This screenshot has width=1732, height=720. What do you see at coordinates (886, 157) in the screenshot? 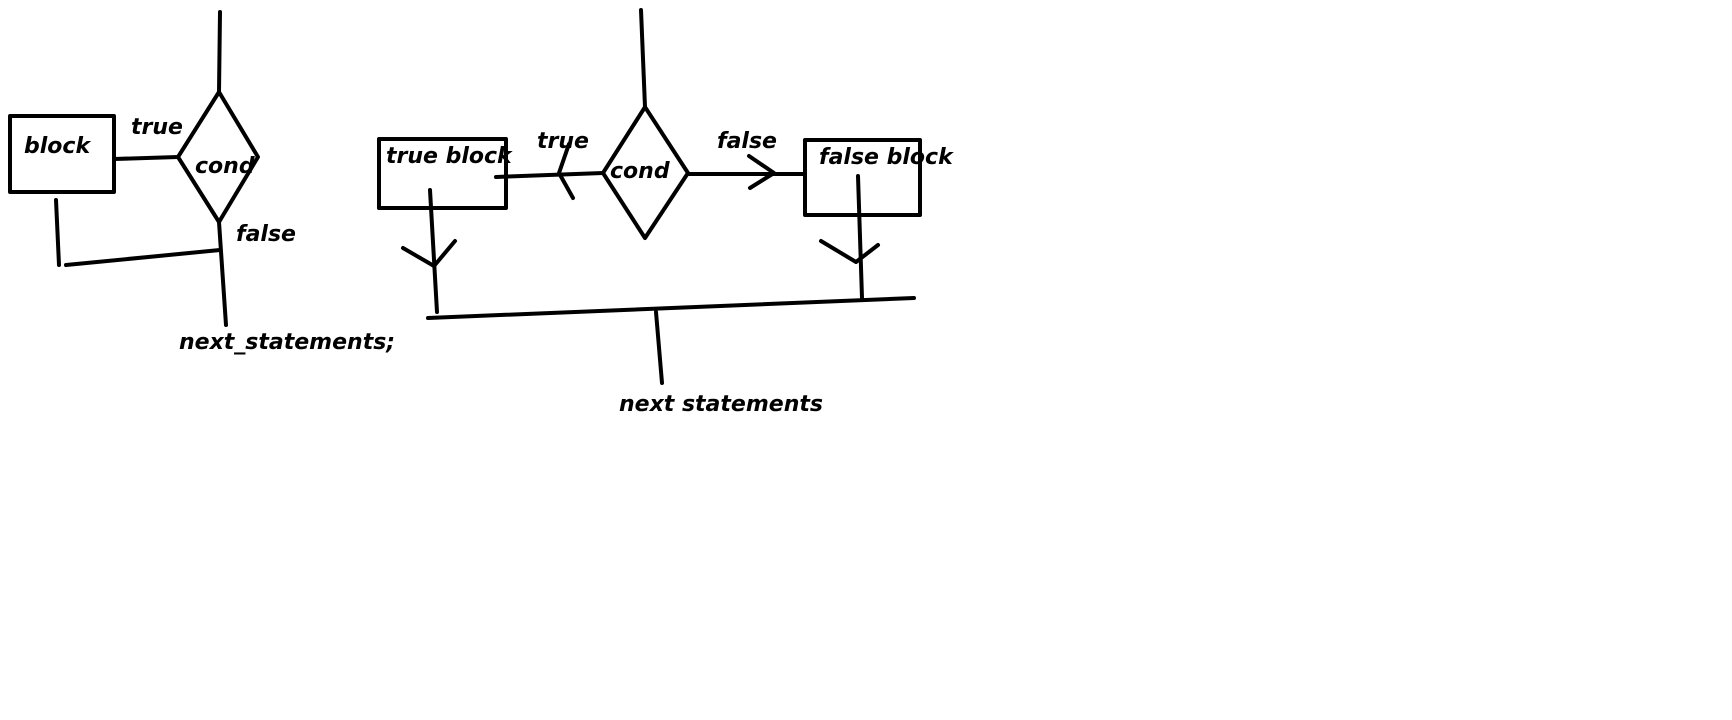
I see `false-block-label: false block` at bounding box center [886, 157].